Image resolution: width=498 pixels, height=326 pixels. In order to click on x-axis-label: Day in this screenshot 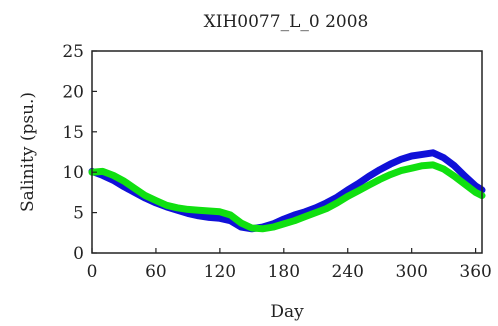, I will do `click(287, 312)`.